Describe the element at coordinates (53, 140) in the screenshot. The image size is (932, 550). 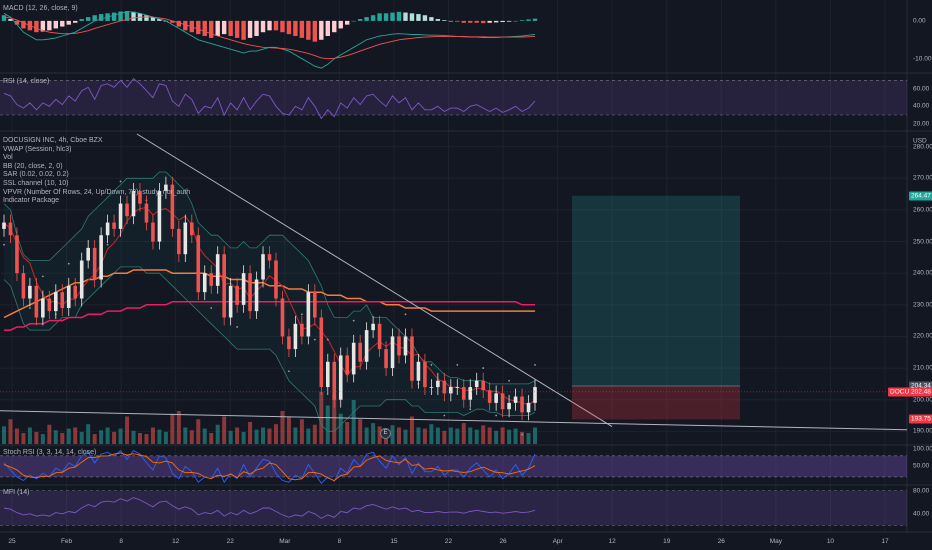
I see `symbol-title: DOCUSIGN INC, 4h, Cboe BZX` at that location.